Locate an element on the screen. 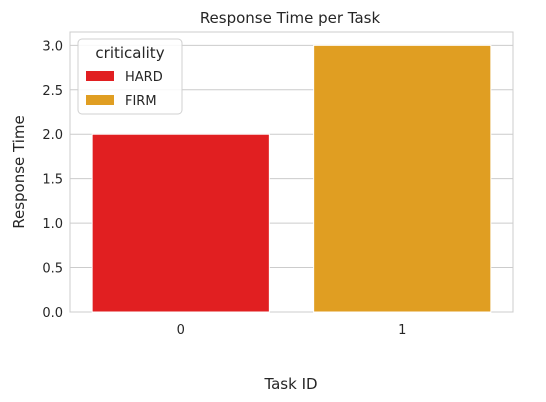  y-tick-label: 2.0 is located at coordinates (52, 135).